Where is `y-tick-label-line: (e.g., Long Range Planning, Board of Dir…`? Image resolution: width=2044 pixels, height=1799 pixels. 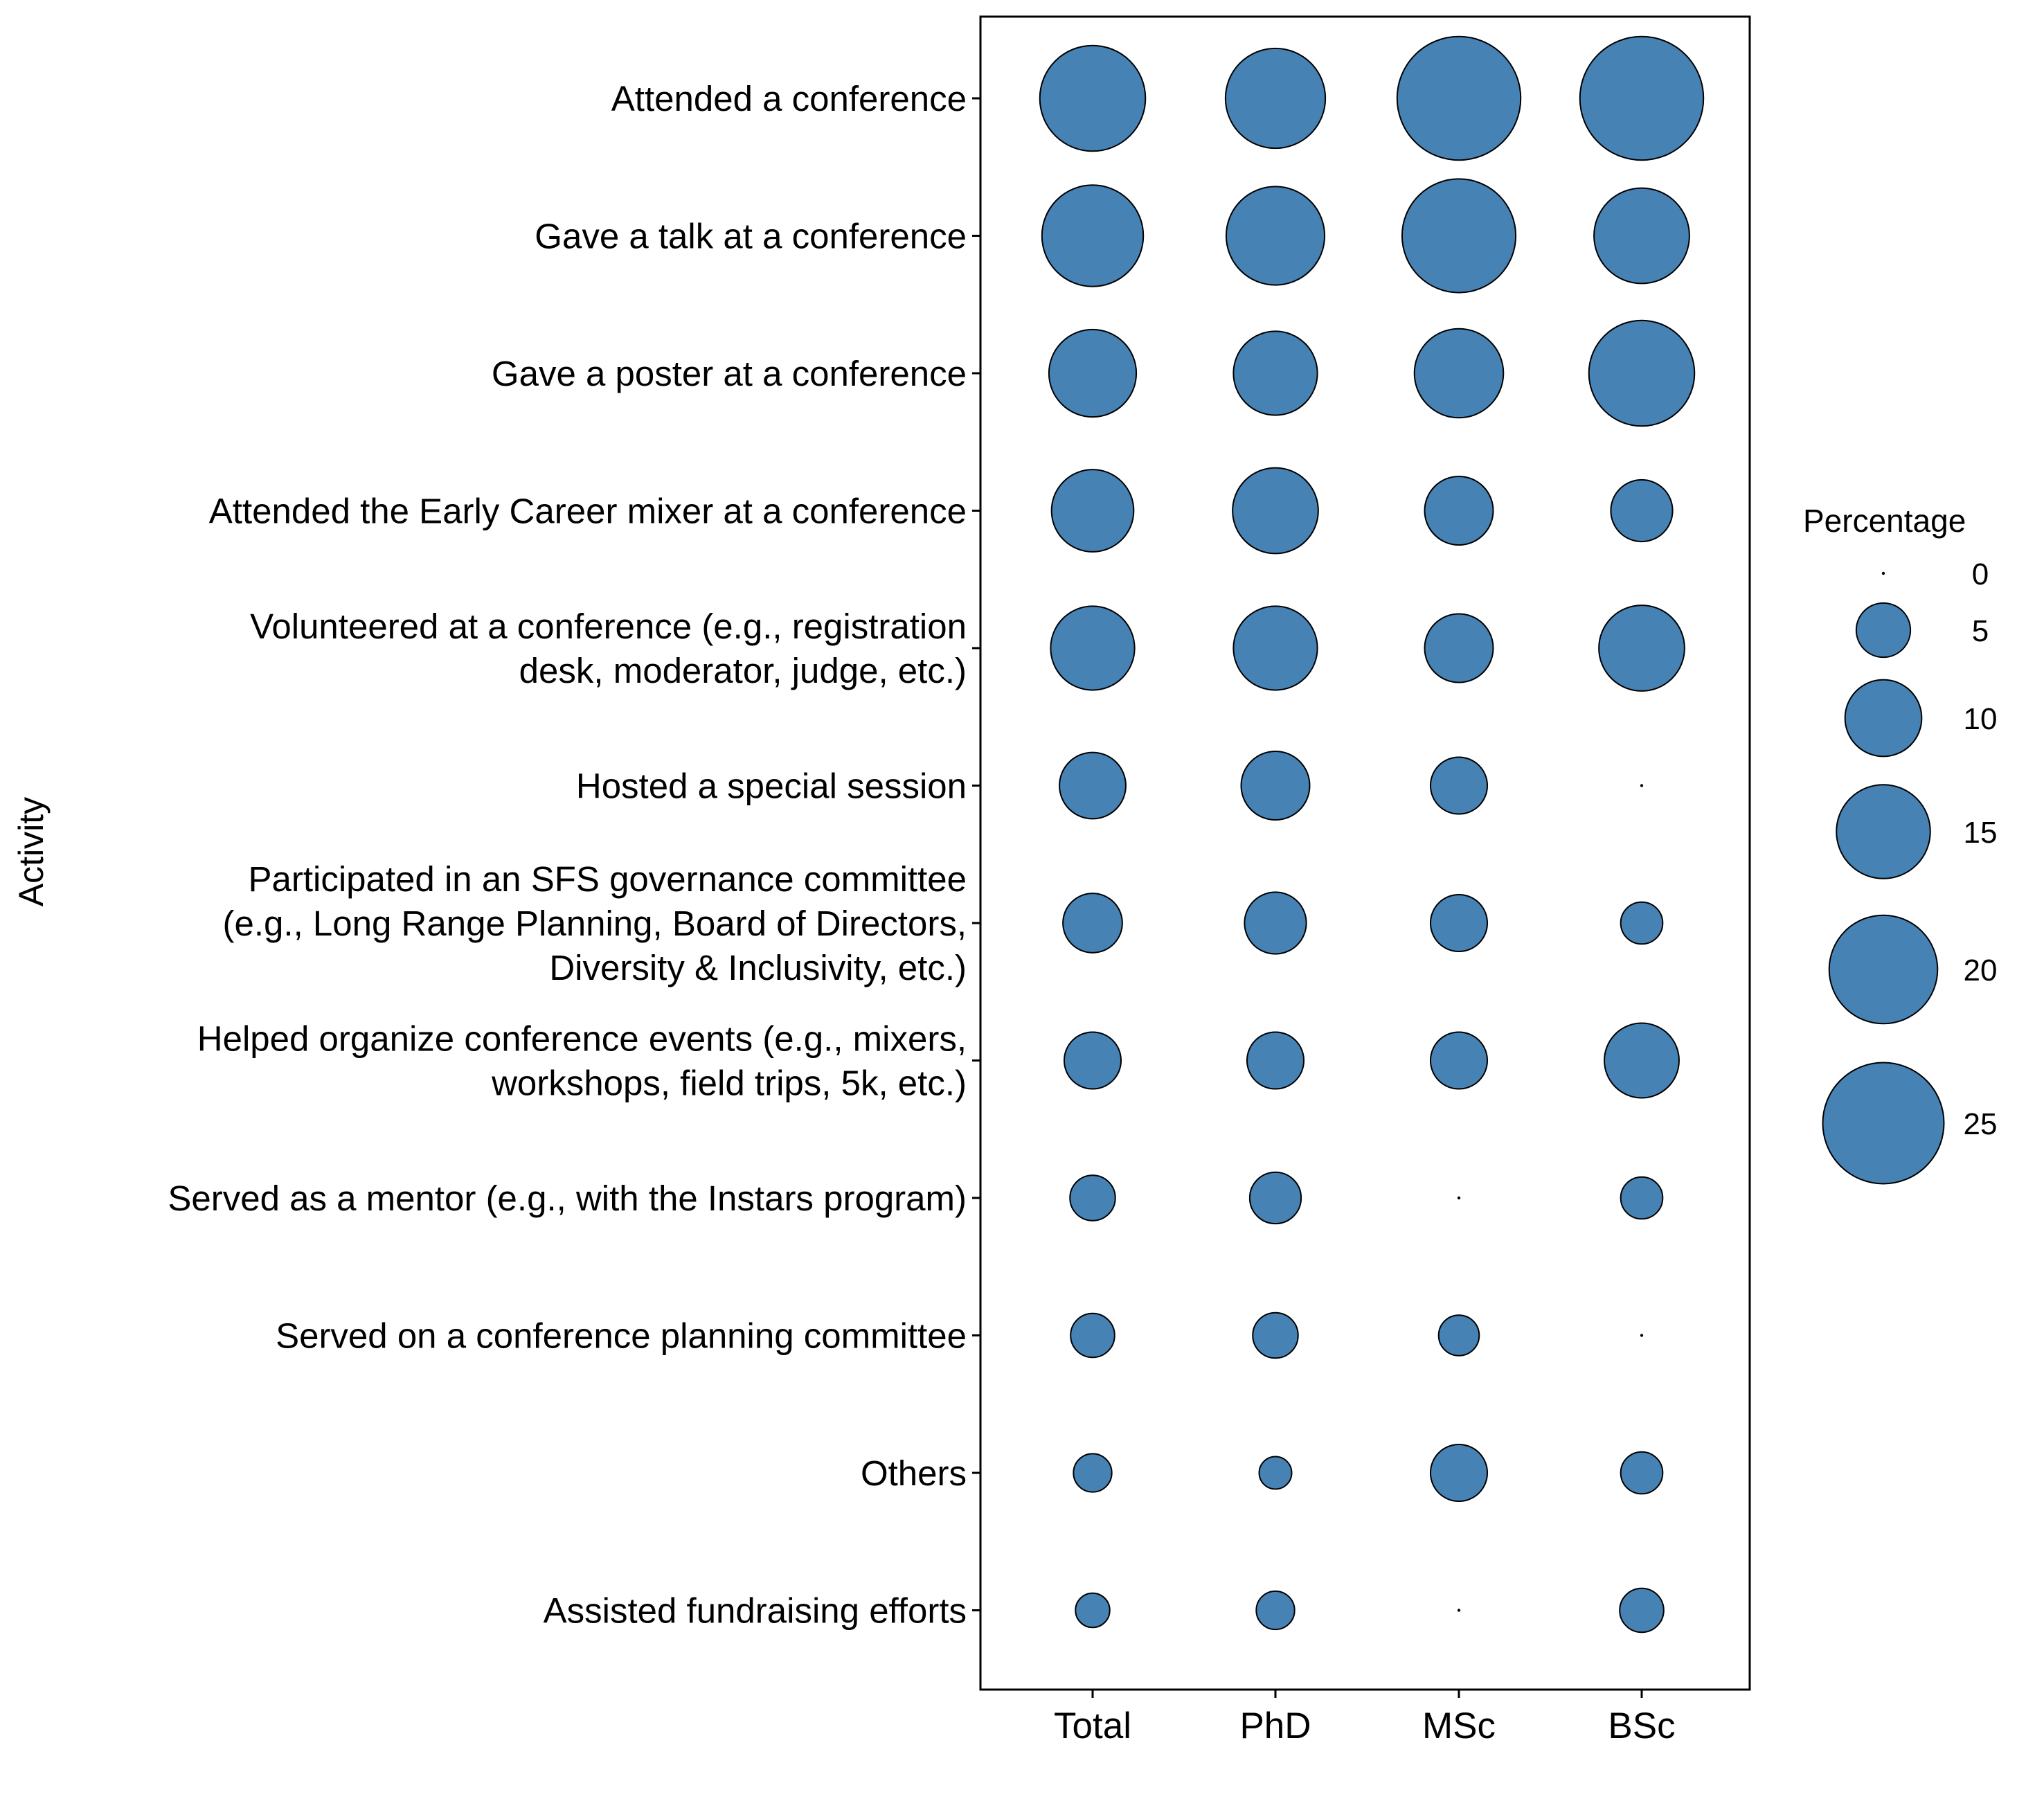 y-tick-label-line: (e.g., Long Range Planning, Board of Dir… is located at coordinates (595, 924).